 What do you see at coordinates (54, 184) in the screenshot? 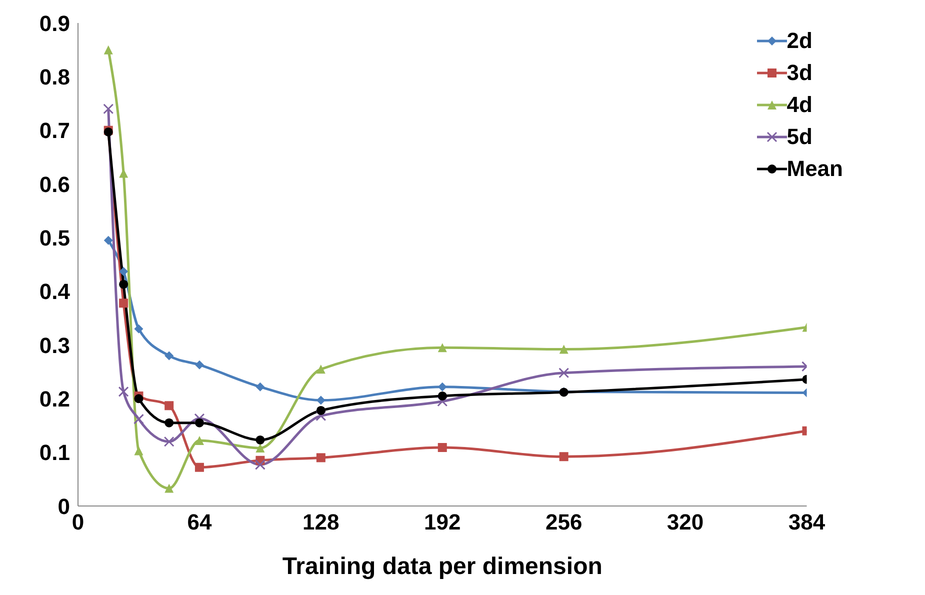
I see `y-tick-label: 0.6` at bounding box center [54, 184].